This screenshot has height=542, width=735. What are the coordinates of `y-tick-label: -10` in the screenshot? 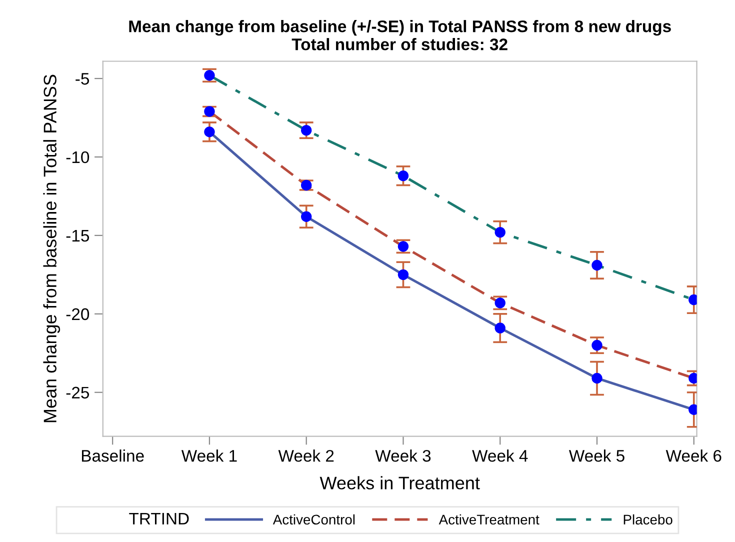 It's located at (78, 157).